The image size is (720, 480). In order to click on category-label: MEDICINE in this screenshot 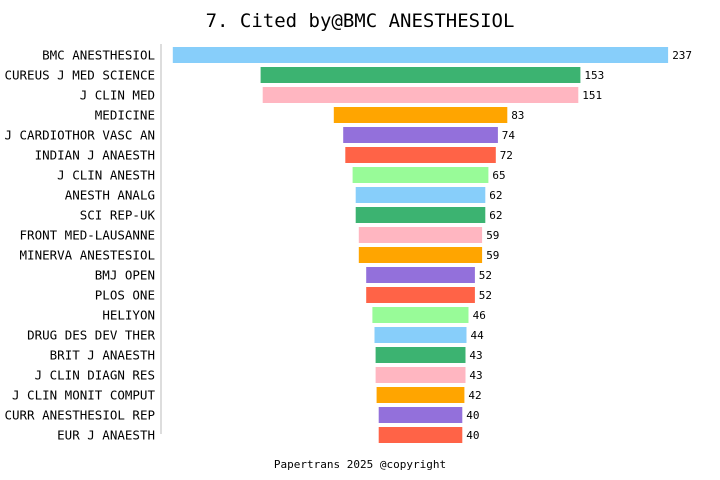, I will do `click(125, 115)`.